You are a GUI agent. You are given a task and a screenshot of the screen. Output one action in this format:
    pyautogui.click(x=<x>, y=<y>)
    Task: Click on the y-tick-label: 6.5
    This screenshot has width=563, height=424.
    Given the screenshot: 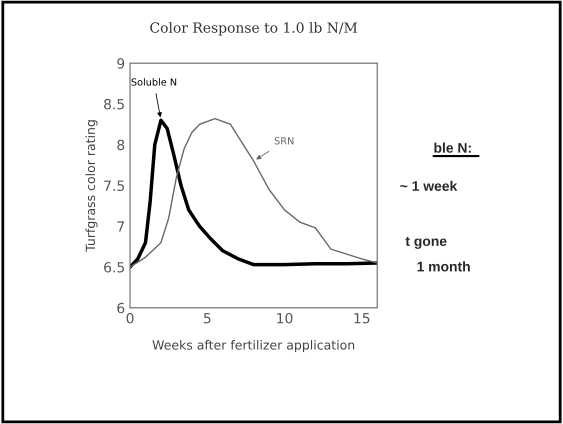 What is the action you would take?
    pyautogui.click(x=114, y=267)
    